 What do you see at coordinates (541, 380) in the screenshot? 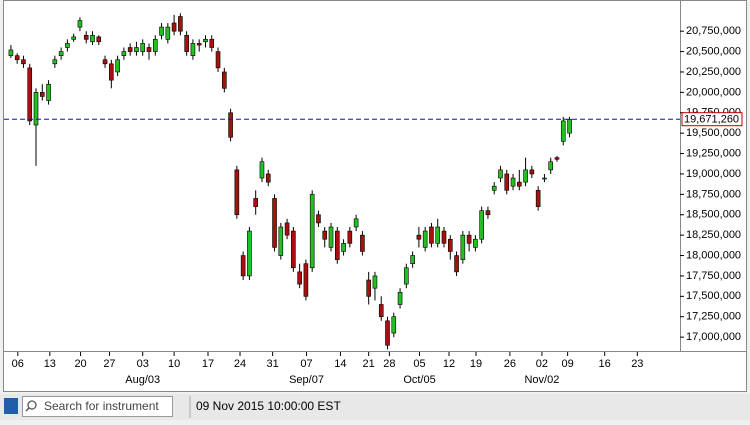
I see `month-label: Nov/02` at bounding box center [541, 380].